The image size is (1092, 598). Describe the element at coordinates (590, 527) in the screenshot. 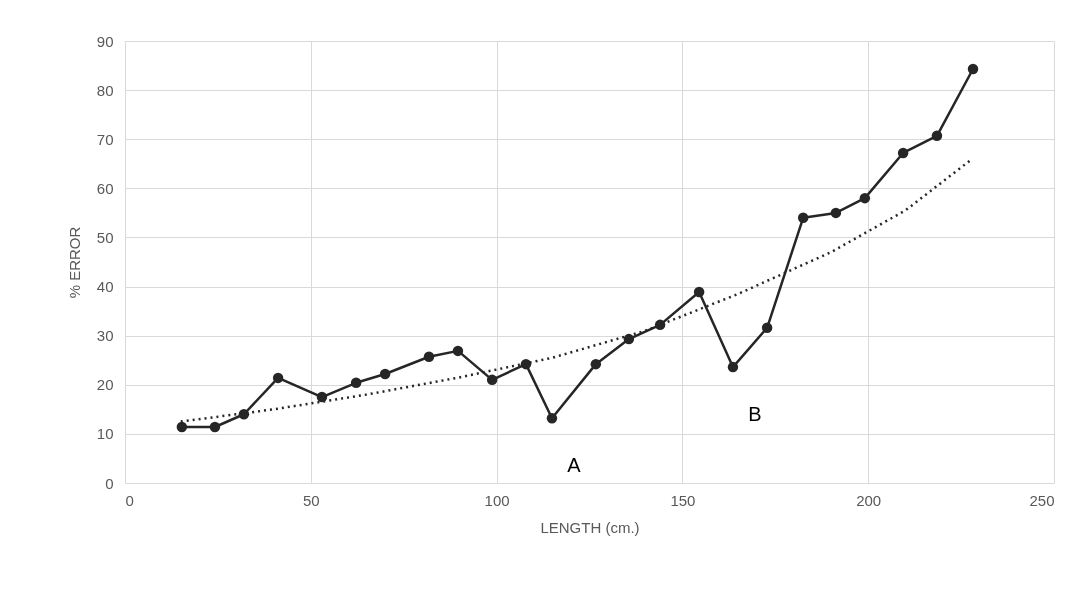

I see `x-axis-title: LENGTH (cm.)` at that location.